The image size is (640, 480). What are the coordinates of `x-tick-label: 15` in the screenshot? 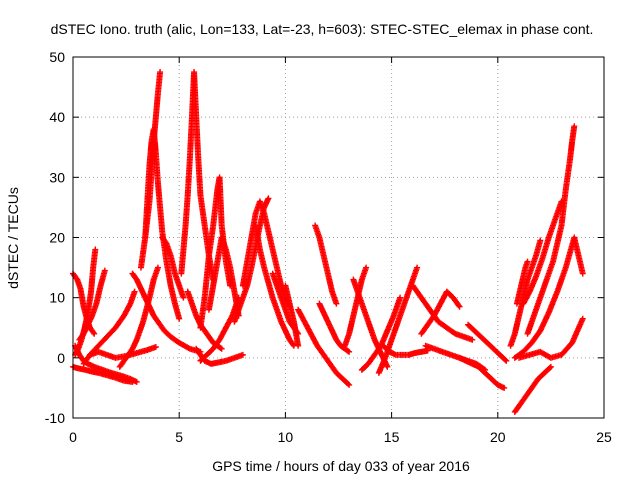 It's located at (392, 437).